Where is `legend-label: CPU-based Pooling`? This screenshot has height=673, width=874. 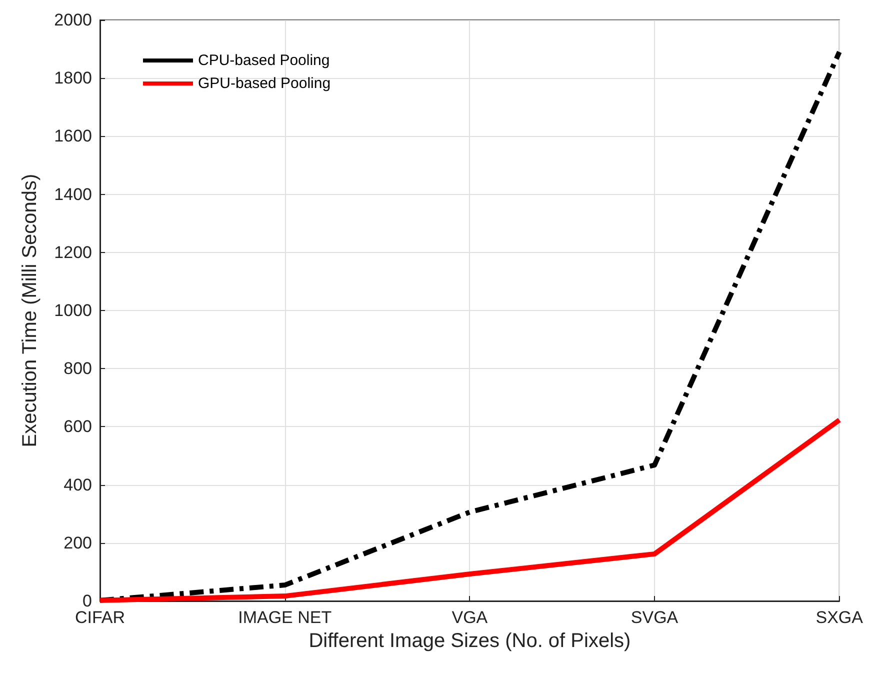
legend-label: CPU-based Pooling is located at coordinates (264, 60).